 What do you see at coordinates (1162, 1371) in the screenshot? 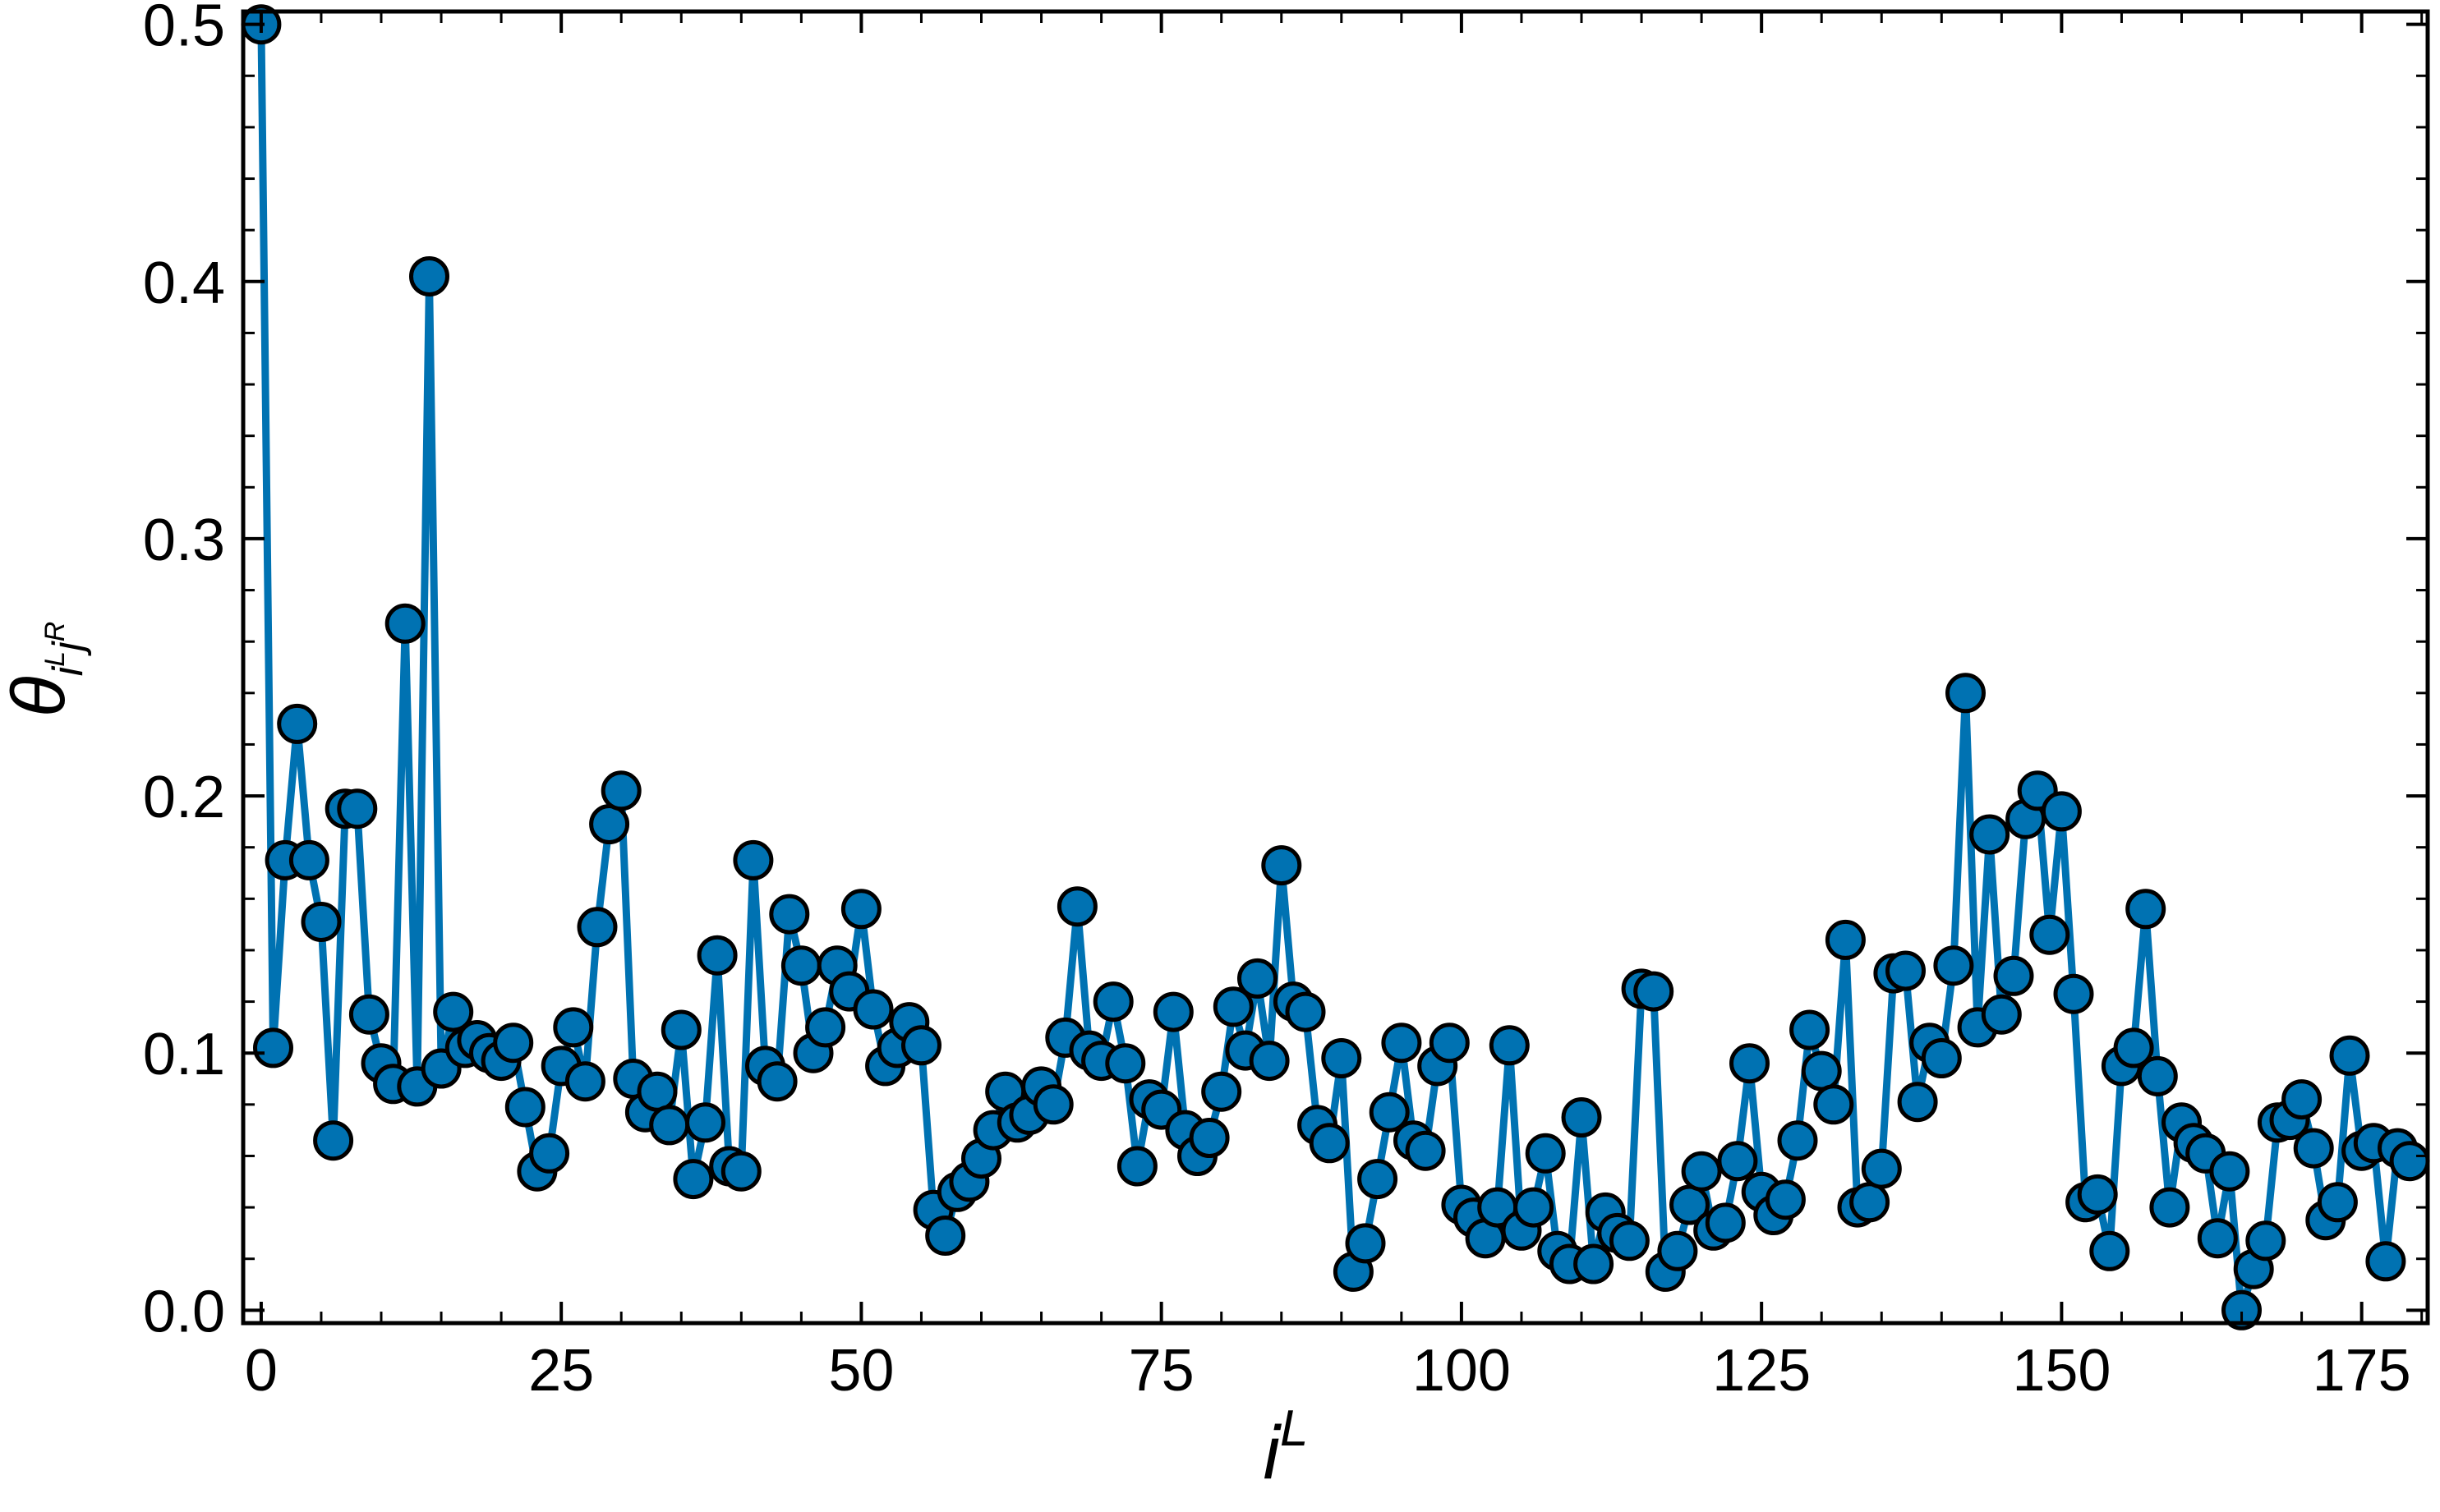
I see `x-tick-label: 75` at bounding box center [1162, 1371].